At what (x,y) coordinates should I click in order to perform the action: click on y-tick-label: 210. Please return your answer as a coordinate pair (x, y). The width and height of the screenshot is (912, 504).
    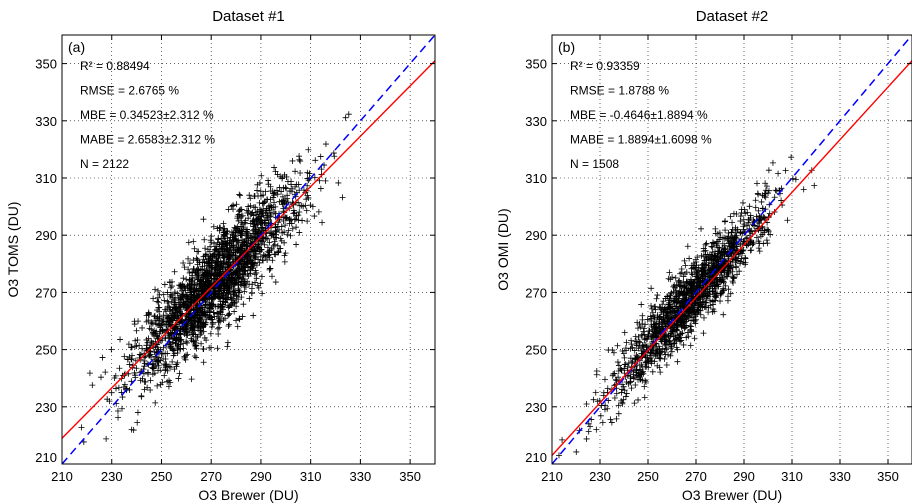
    Looking at the image, I should click on (46, 457).